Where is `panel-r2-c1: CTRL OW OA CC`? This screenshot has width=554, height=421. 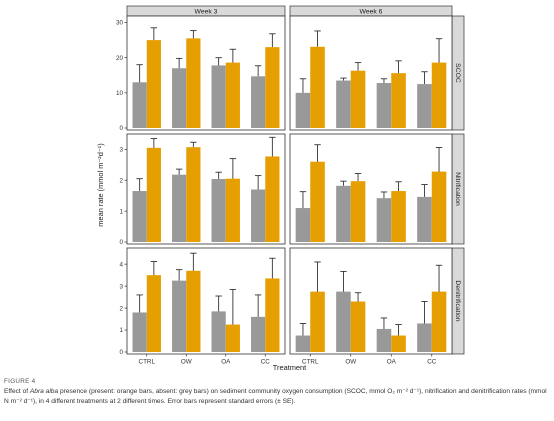 panel-r2-c1: CTRL OW OA CC is located at coordinates (371, 306).